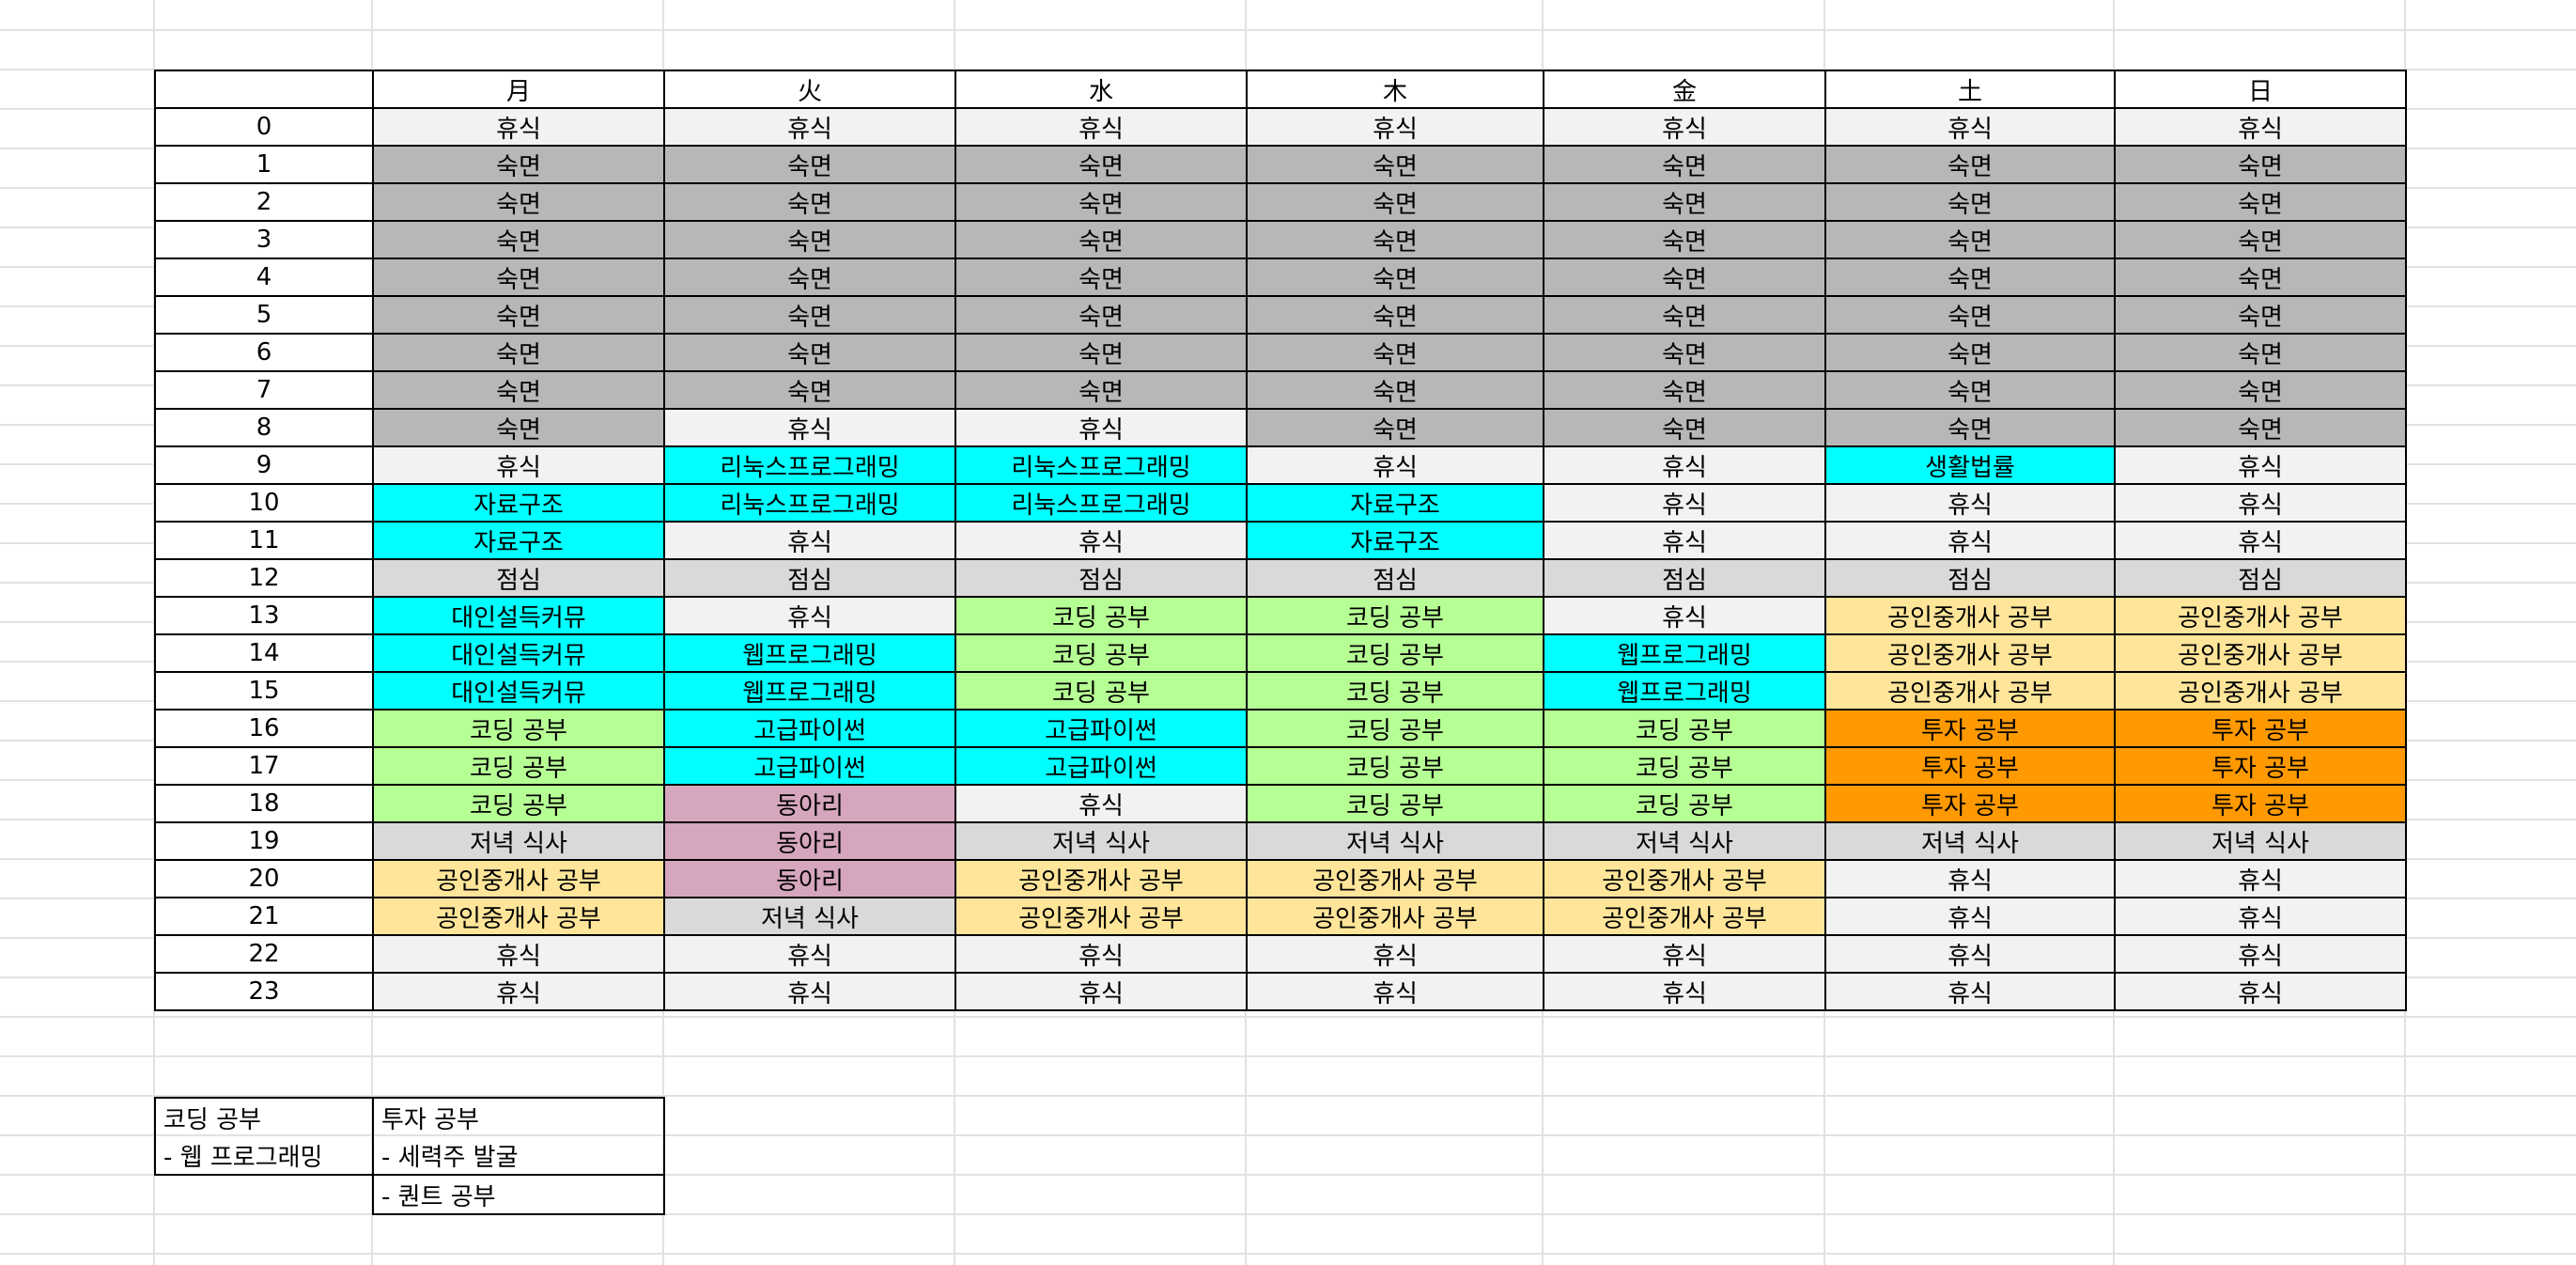  What do you see at coordinates (264, 954) in the screenshot?
I see `hour-label: 22` at bounding box center [264, 954].